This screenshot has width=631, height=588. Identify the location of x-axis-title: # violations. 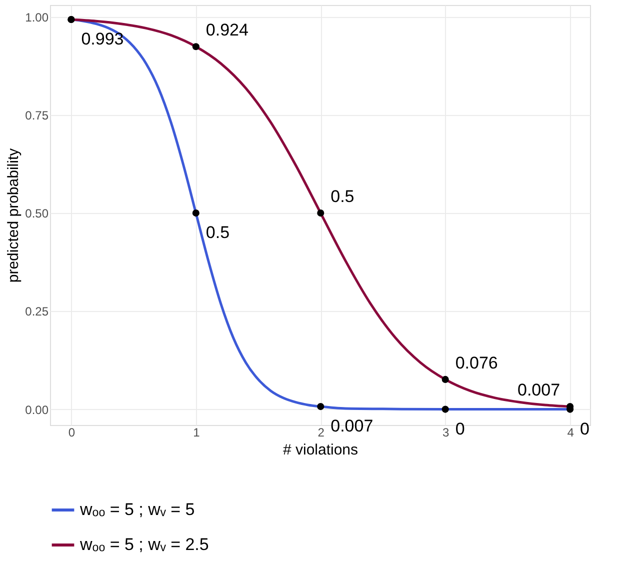
(320, 450).